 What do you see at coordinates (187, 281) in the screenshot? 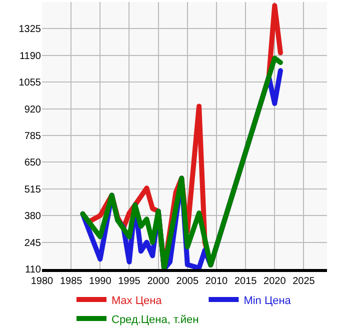
I see `x-tick-label: 2005` at bounding box center [187, 281].